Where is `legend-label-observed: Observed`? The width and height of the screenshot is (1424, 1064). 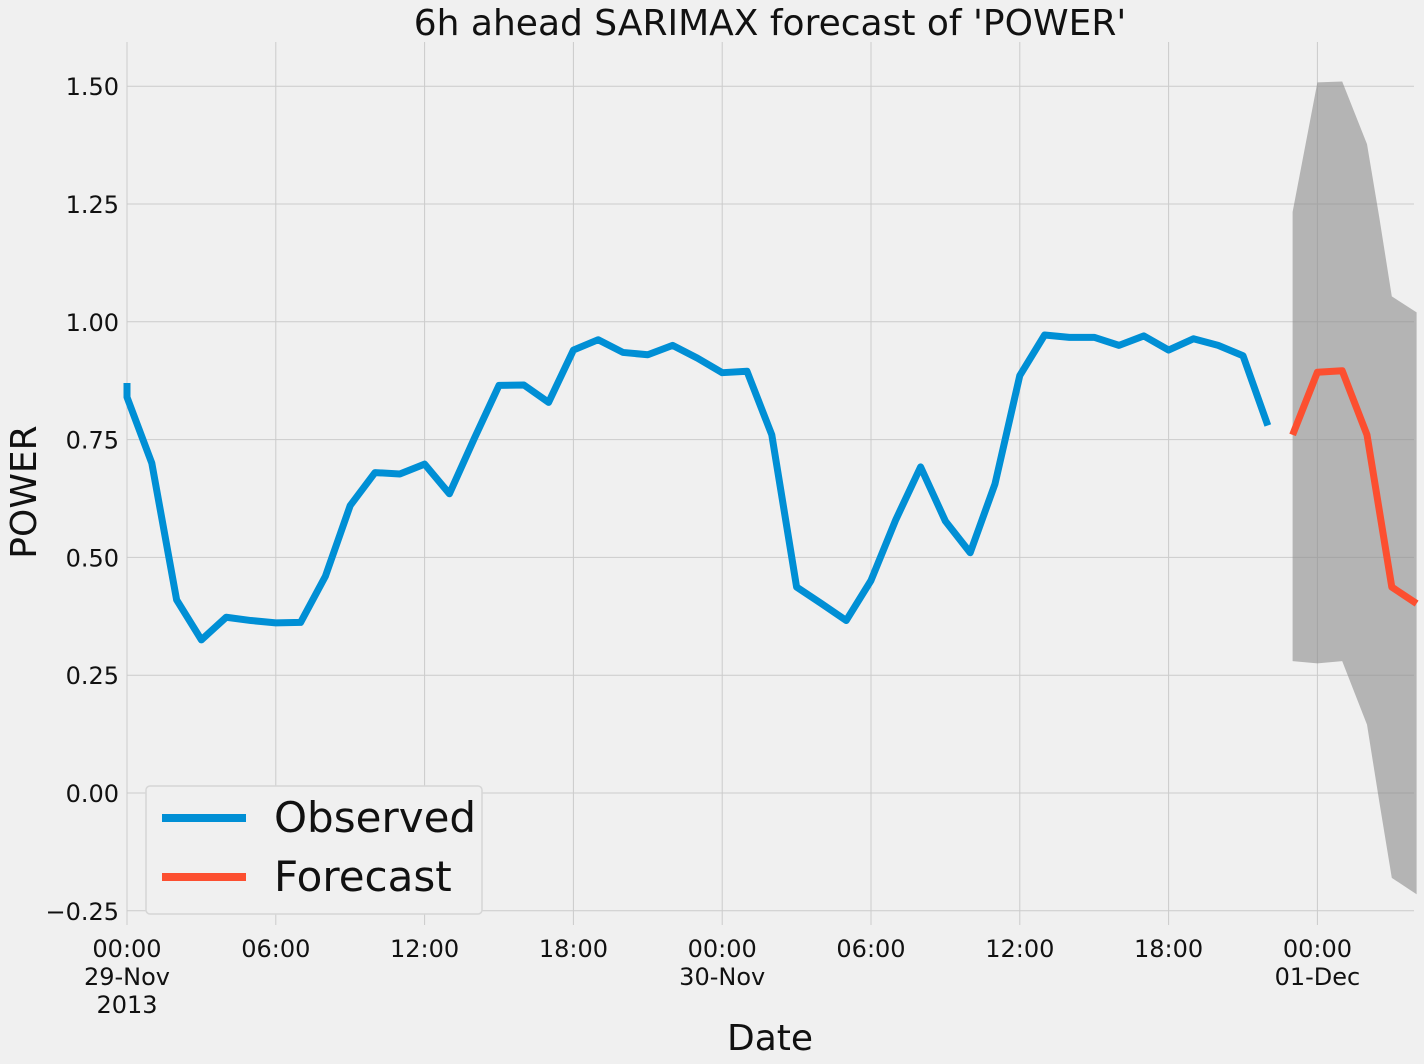 legend-label-observed: Observed is located at coordinates (375, 817).